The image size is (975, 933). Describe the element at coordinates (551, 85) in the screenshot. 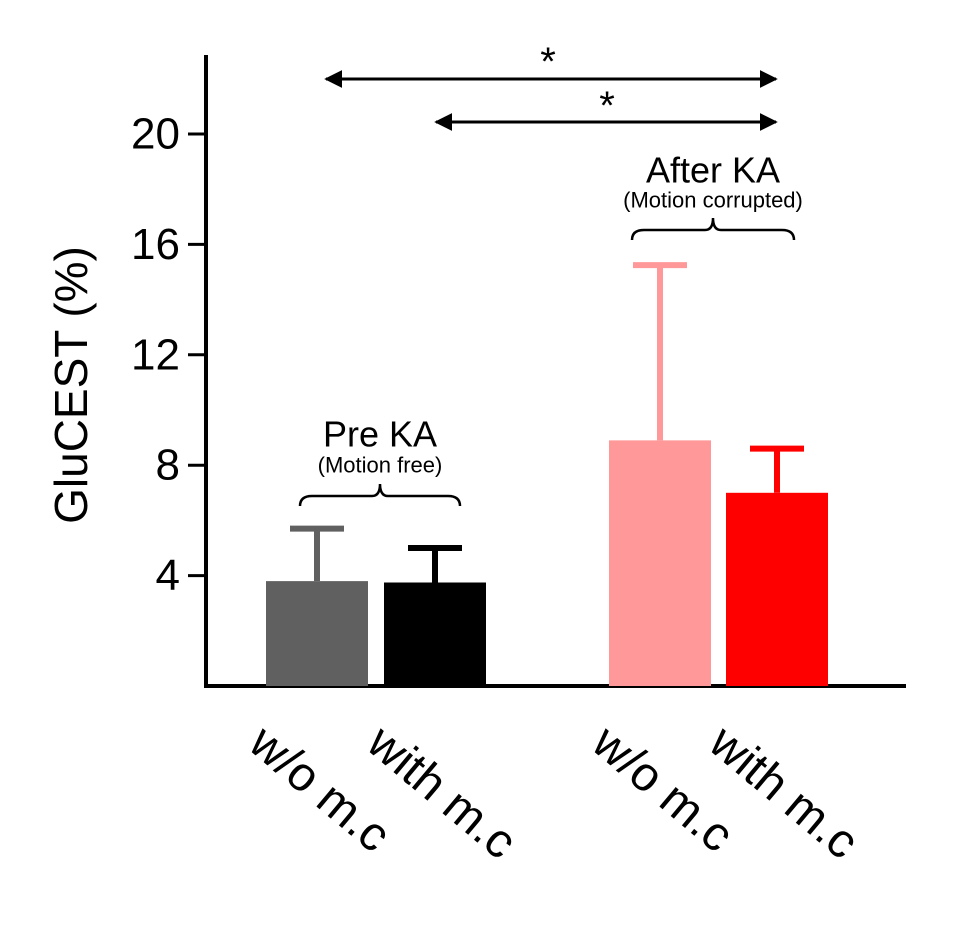

I see `significance-markers: **` at that location.